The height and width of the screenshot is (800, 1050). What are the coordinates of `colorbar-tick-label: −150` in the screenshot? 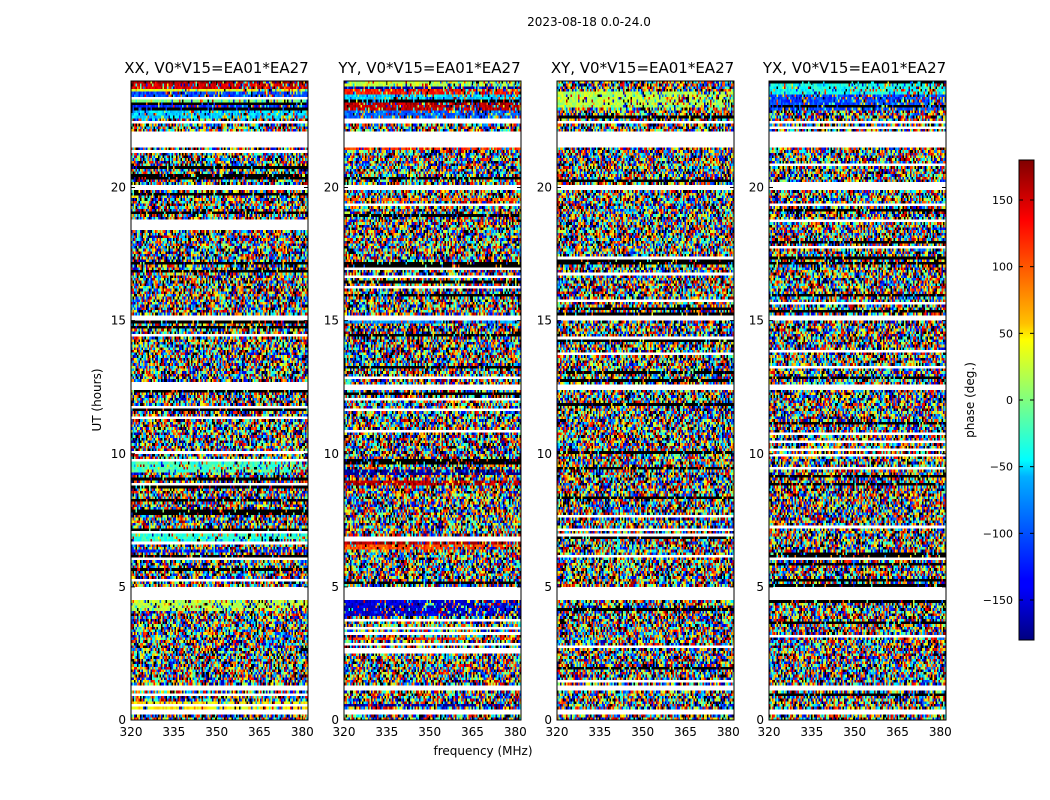 It's located at (998, 600).